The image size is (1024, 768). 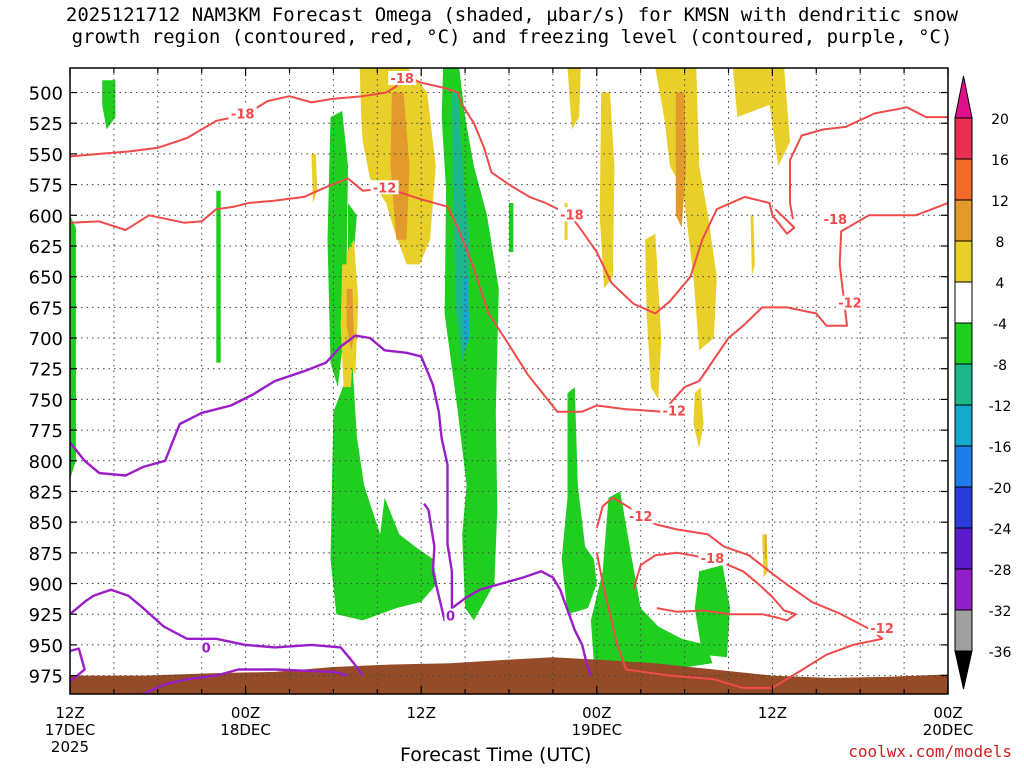 What do you see at coordinates (1000, 325) in the screenshot?
I see `colorbar-label: -4` at bounding box center [1000, 325].